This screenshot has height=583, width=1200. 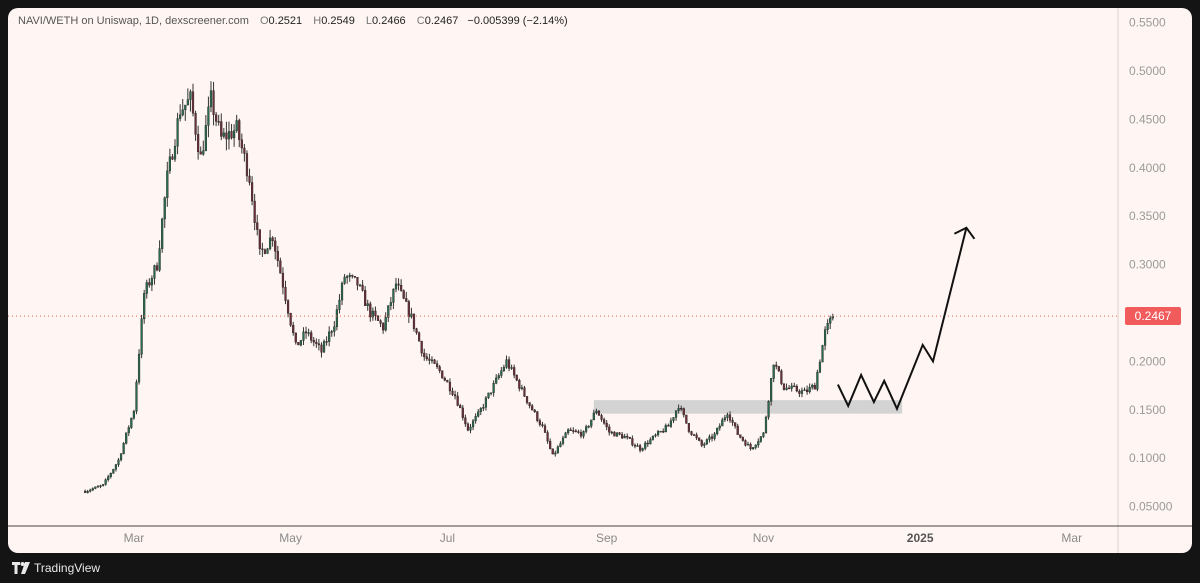 I want to click on y-tick-label: 0.3500, so click(x=1147, y=216).